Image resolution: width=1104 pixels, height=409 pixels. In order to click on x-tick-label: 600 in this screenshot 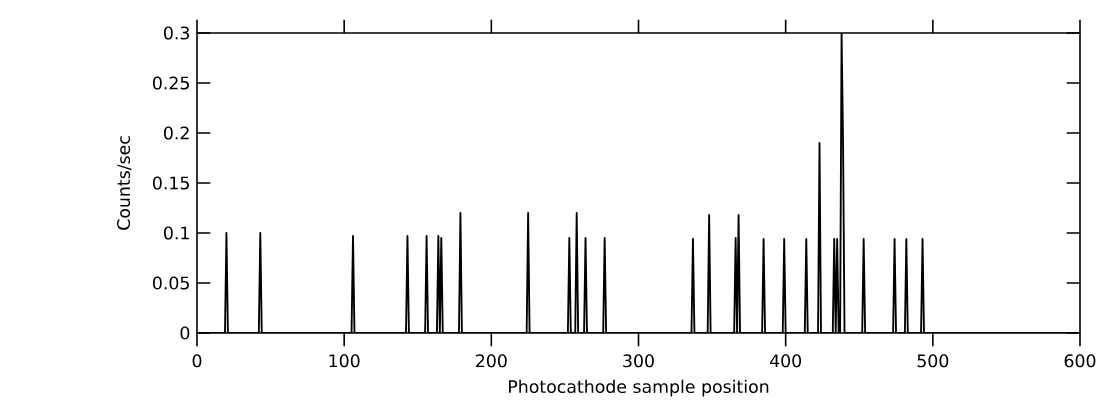, I will do `click(1080, 361)`.